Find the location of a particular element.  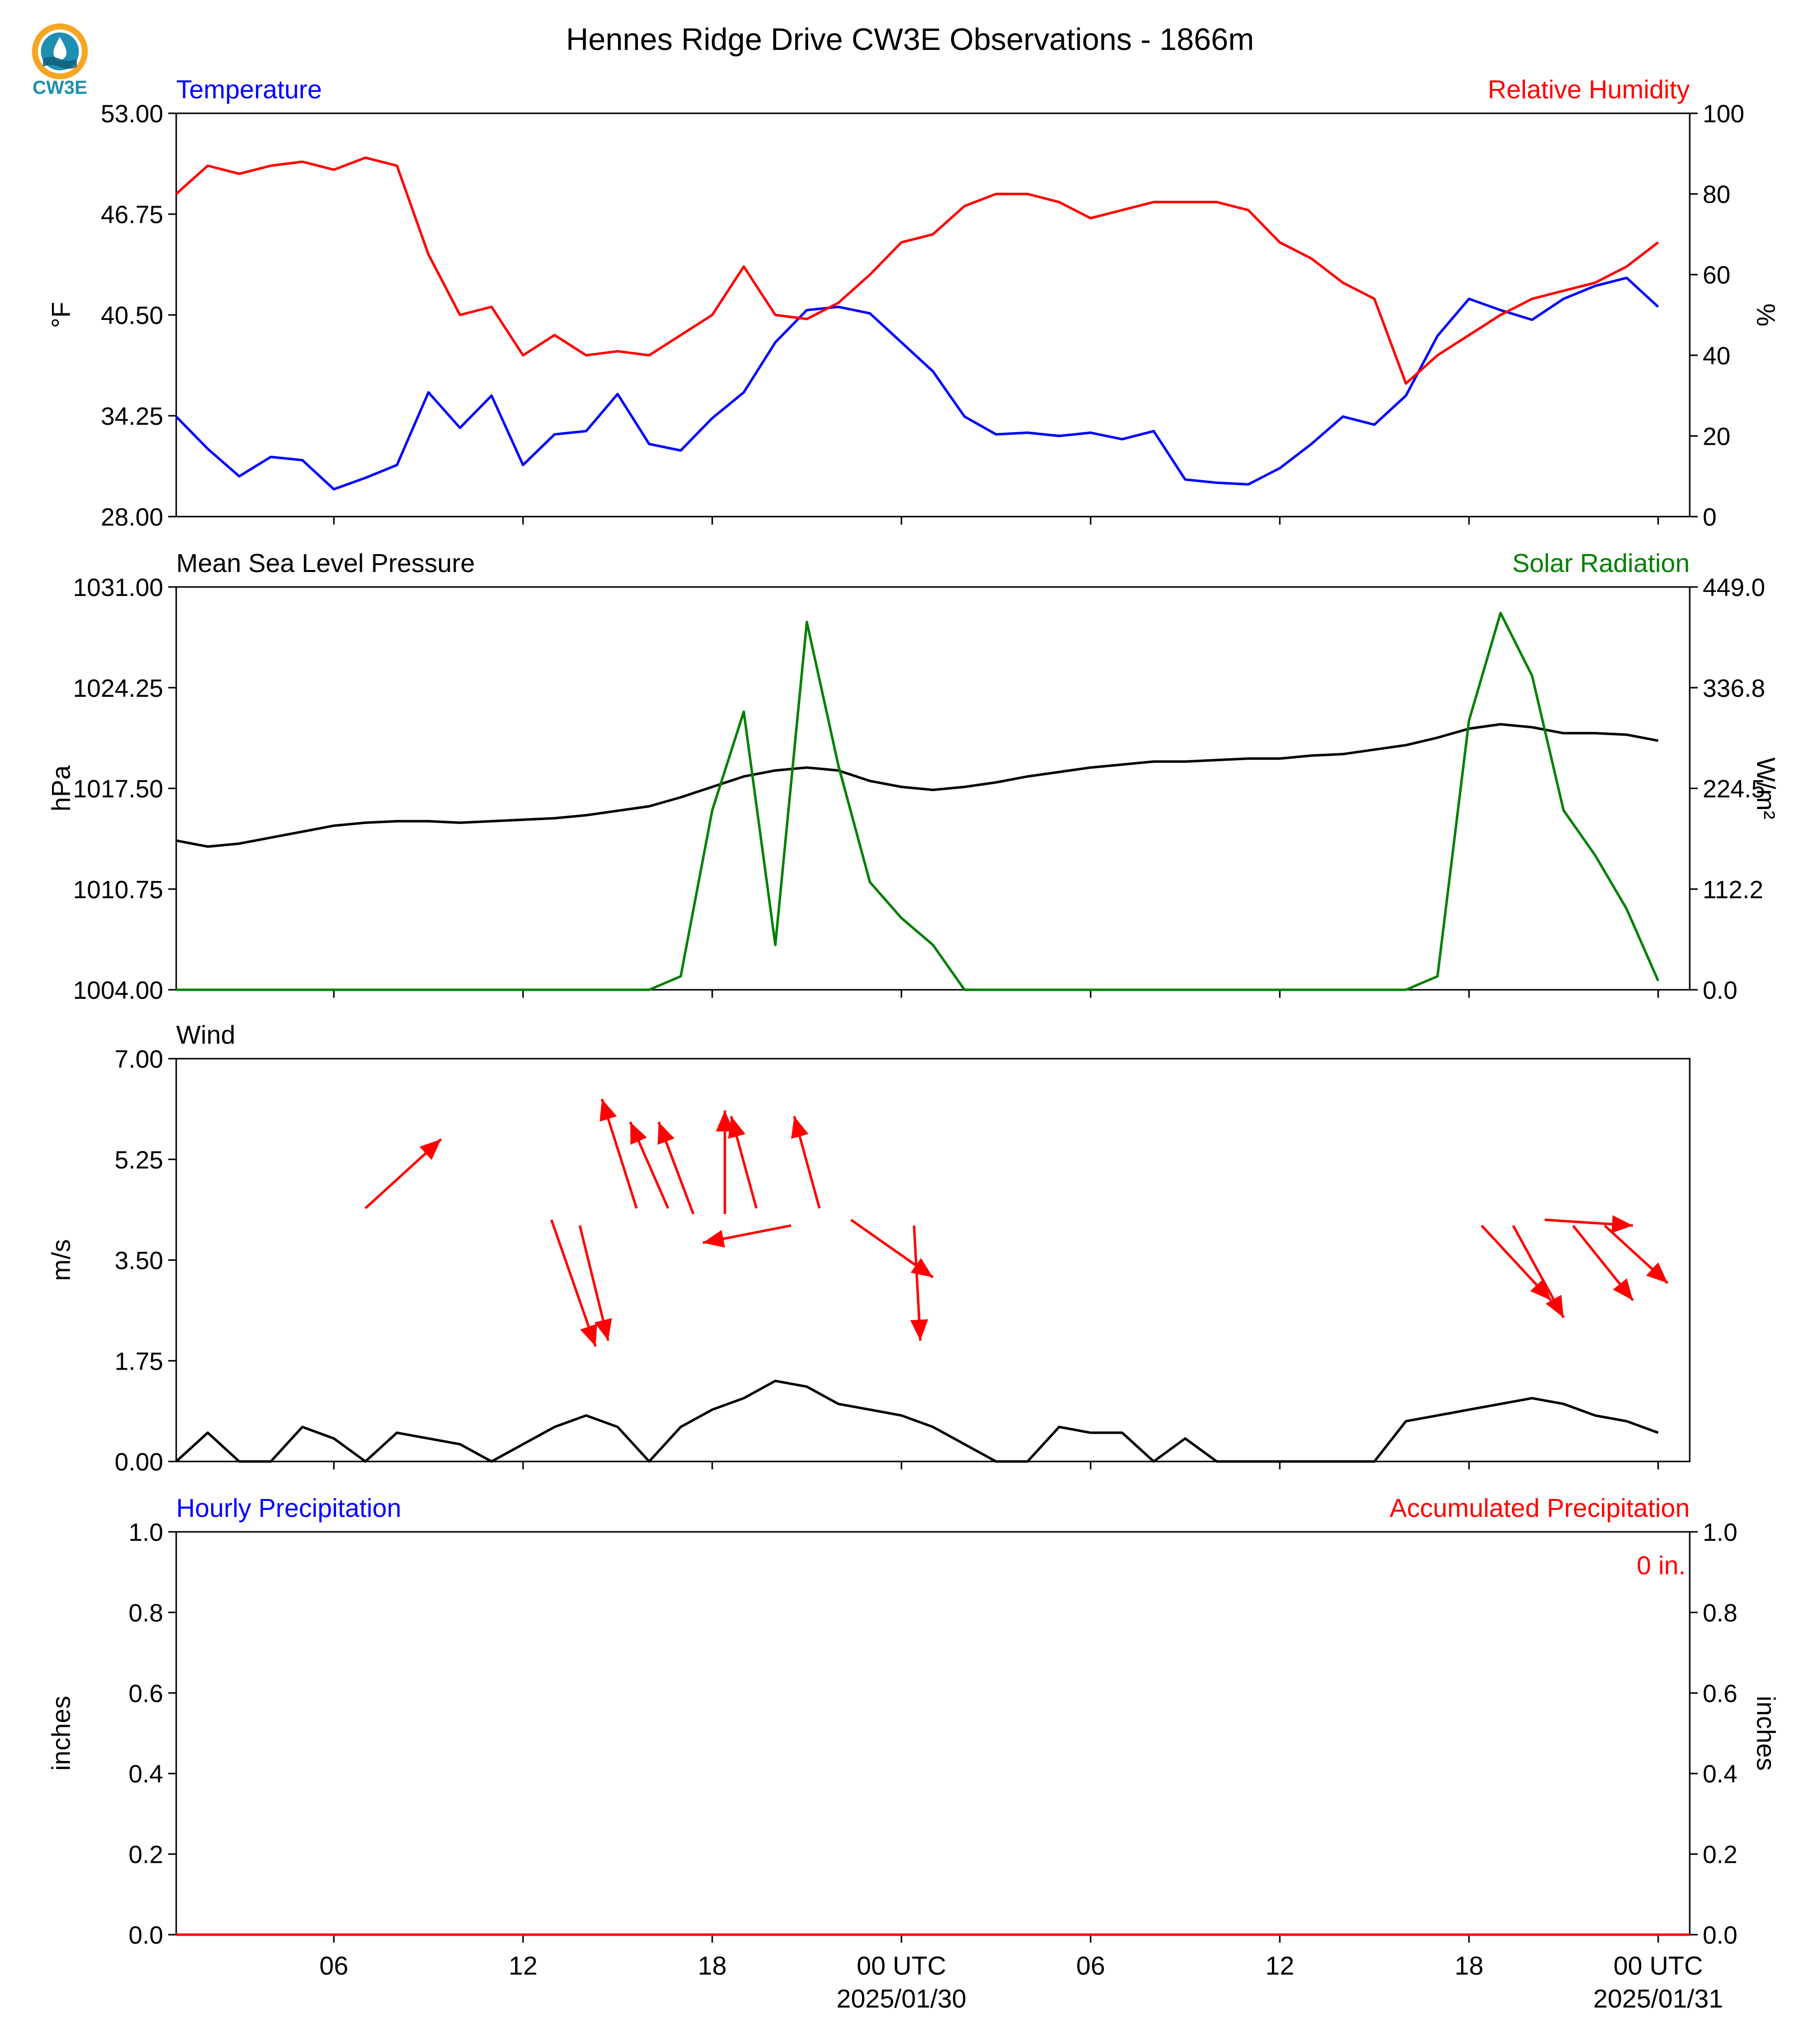

cw3e-logo: CW3E is located at coordinates (59, 61).